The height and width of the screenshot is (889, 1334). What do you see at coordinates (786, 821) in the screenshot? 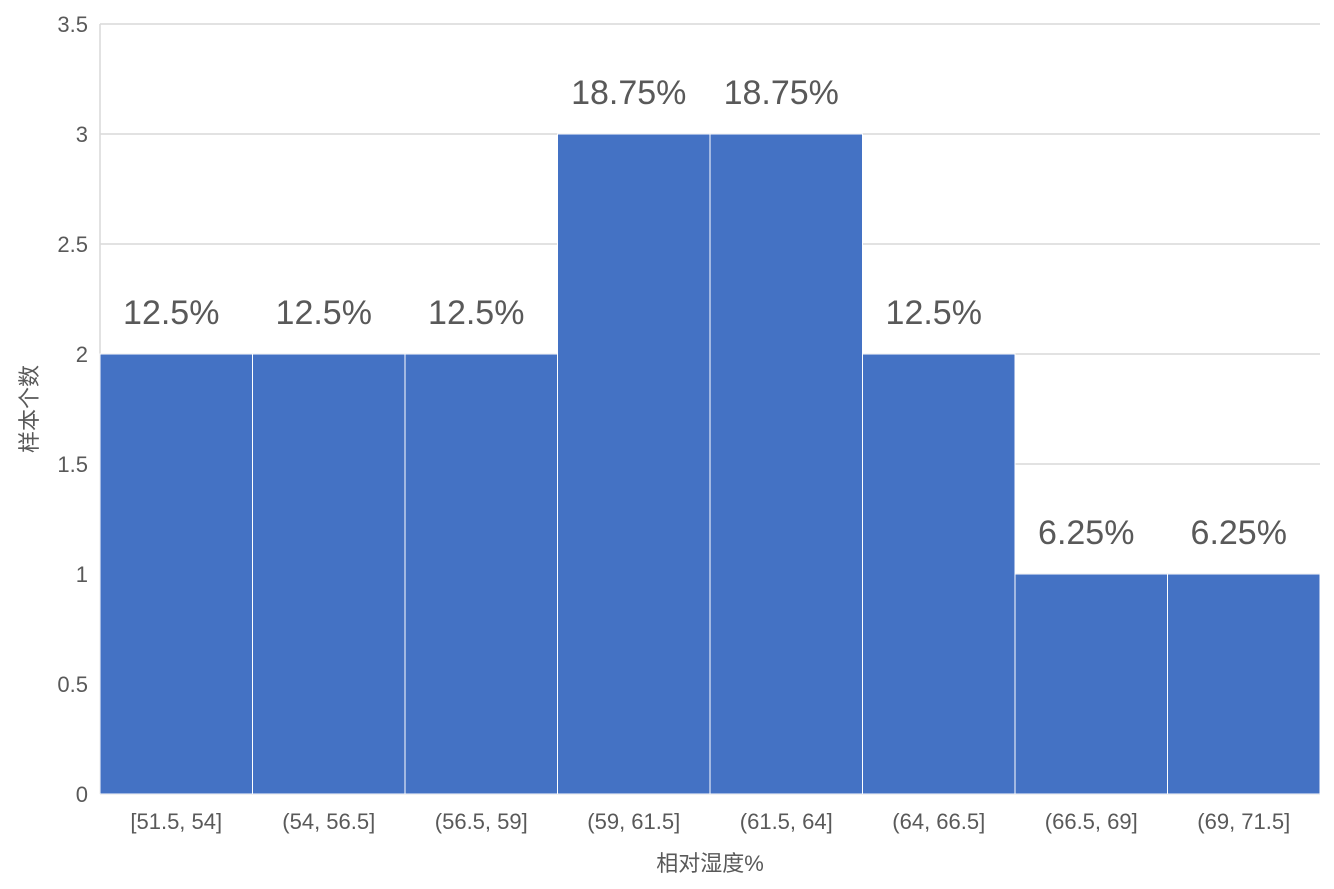
I see `x-category-label: (61.5, 64]` at bounding box center [786, 821].